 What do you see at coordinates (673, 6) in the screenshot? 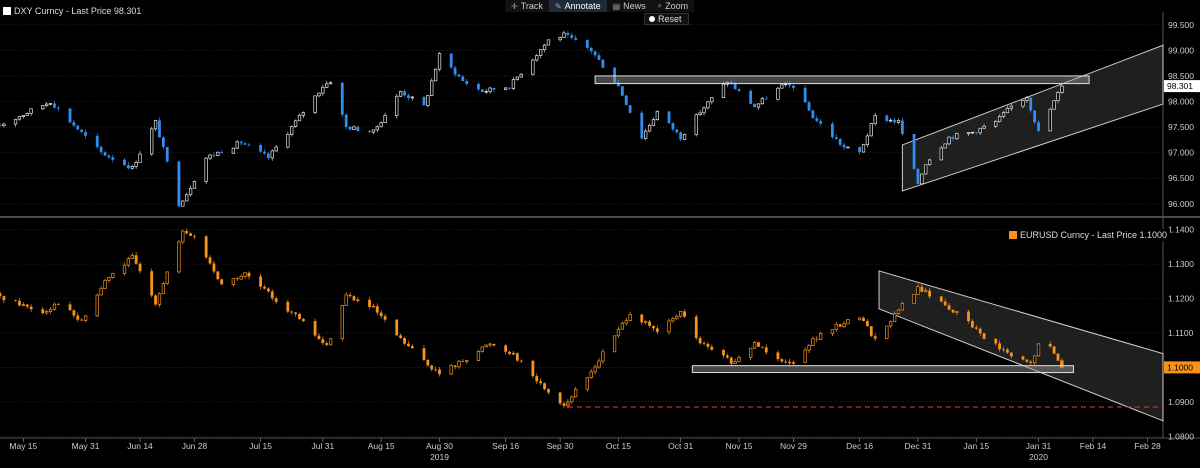
I see `zoom-tool: ⌕ Zoom` at bounding box center [673, 6].